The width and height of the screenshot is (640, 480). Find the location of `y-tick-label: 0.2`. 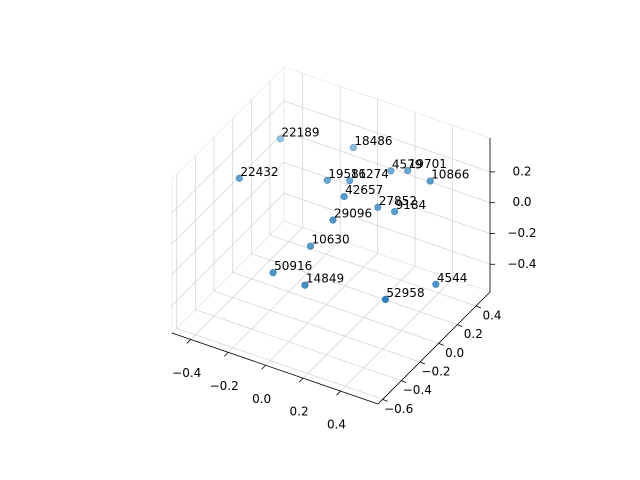

y-tick-label: 0.2 is located at coordinates (473, 334).